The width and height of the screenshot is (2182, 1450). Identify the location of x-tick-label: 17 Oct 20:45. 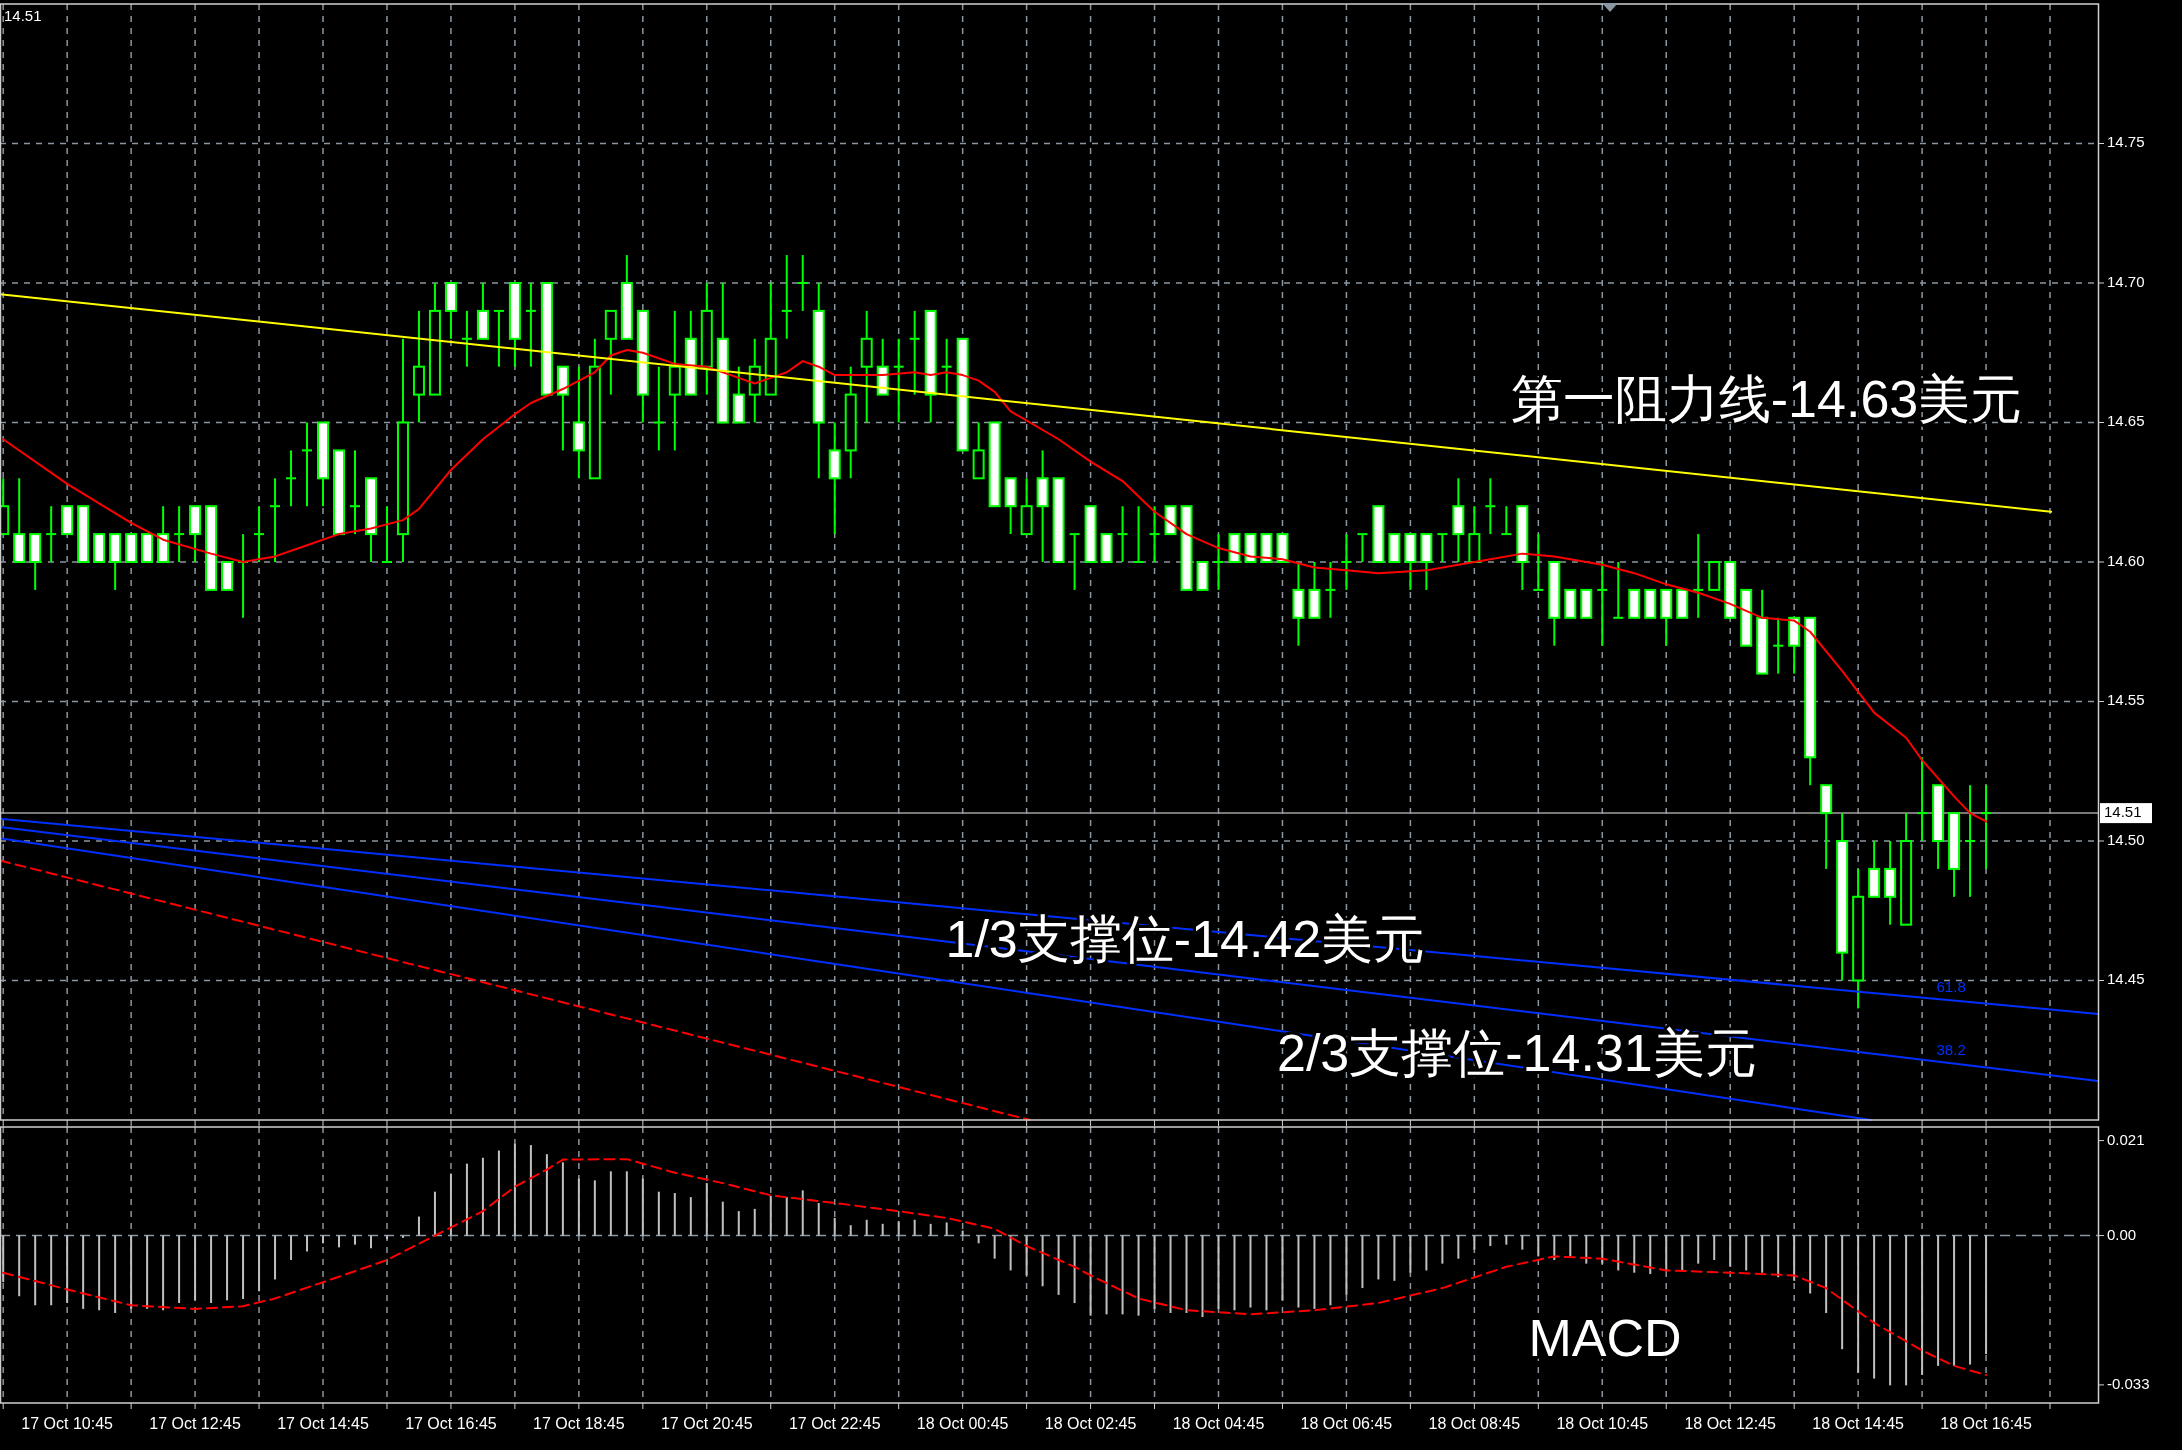
(706, 1423).